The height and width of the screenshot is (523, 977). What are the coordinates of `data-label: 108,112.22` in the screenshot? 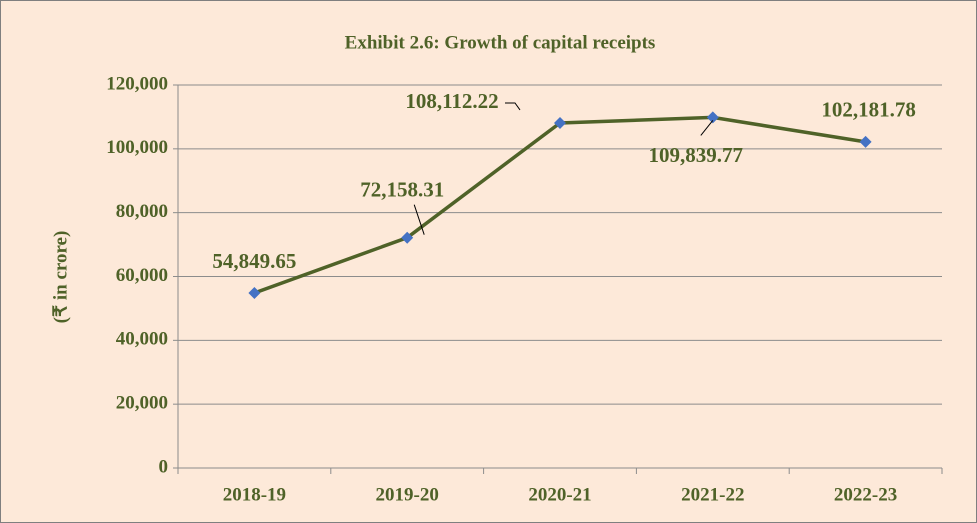 It's located at (451, 101).